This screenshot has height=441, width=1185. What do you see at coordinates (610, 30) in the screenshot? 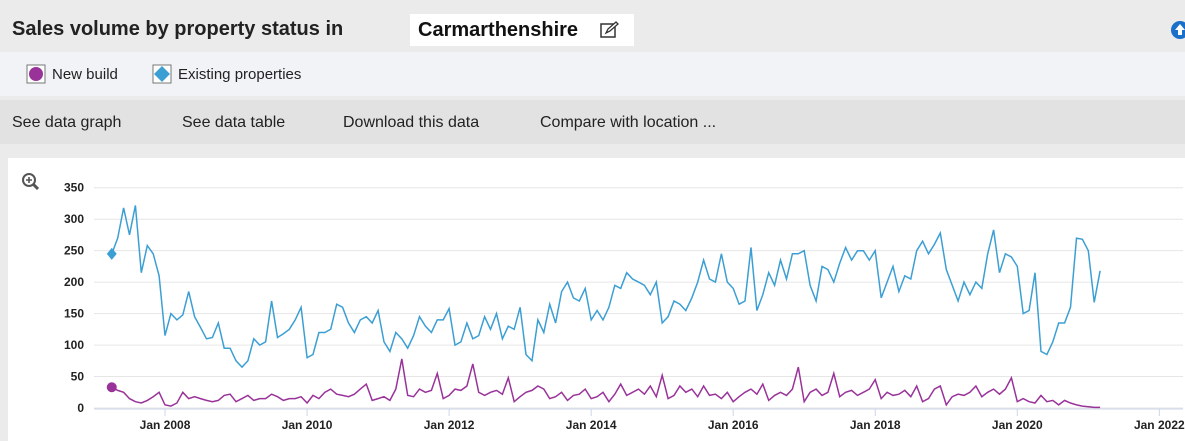
I see `edit-icon` at bounding box center [610, 30].